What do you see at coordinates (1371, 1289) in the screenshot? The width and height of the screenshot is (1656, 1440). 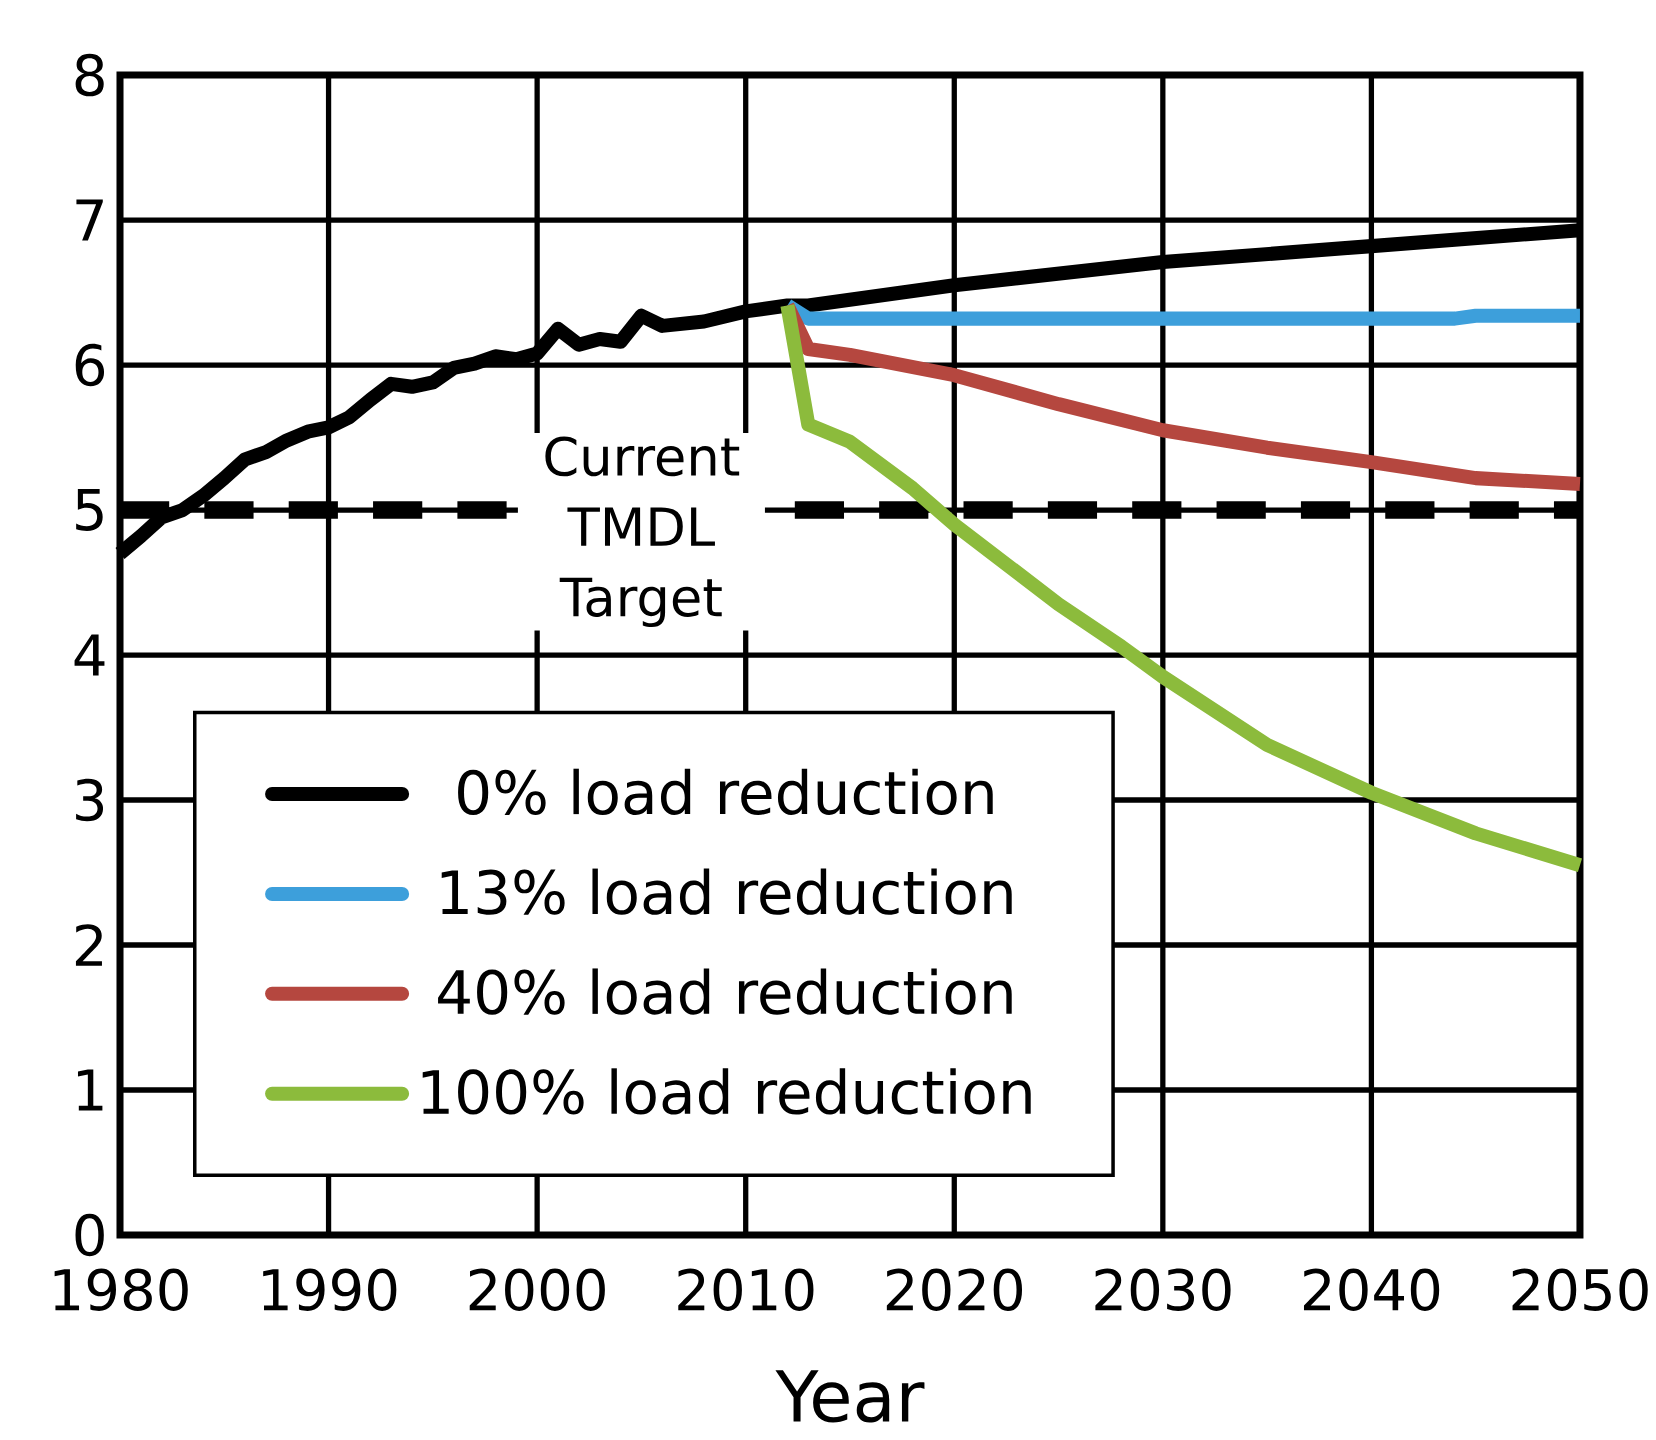 I see `x-tick-label: 2040` at bounding box center [1371, 1289].